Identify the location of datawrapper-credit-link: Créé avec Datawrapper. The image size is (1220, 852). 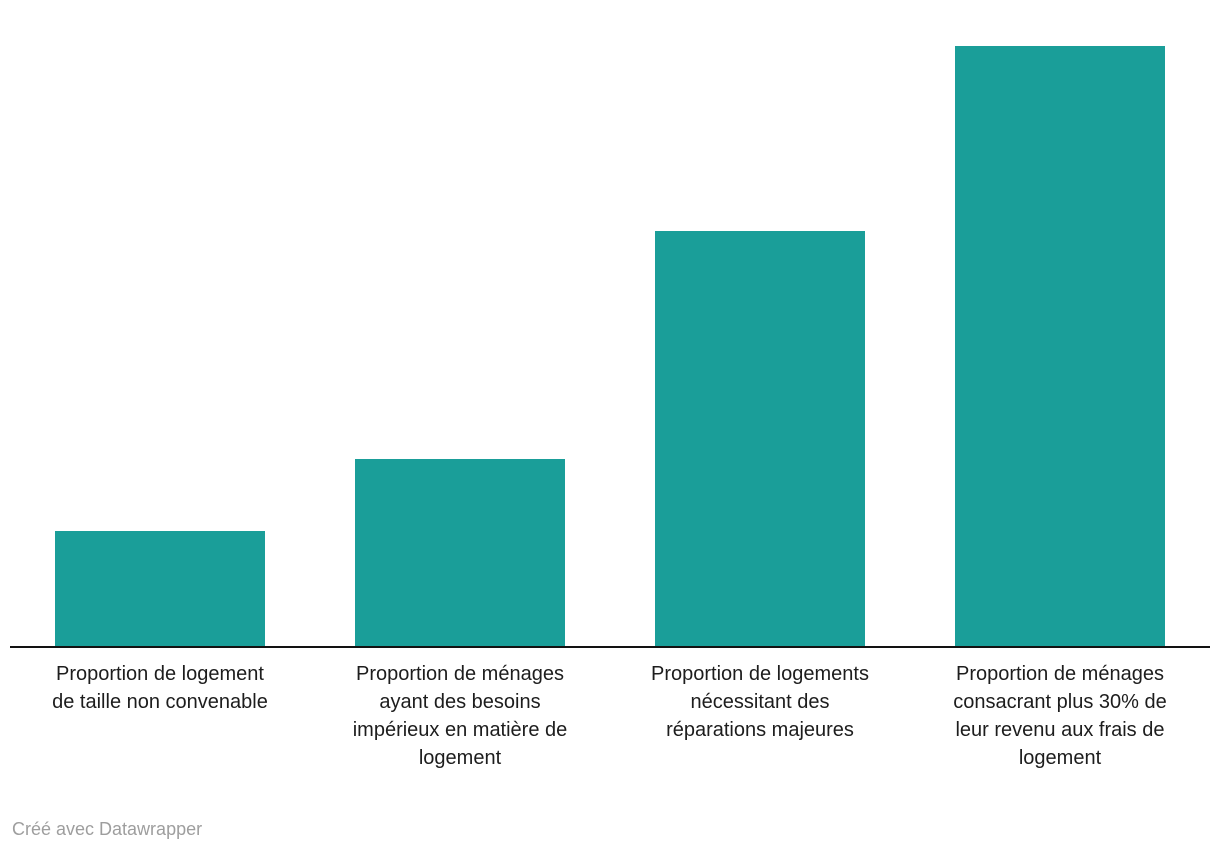
(107, 829).